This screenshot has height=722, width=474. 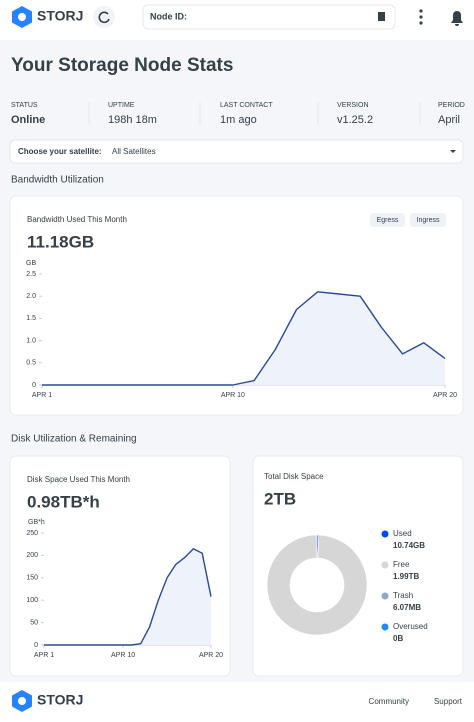 I want to click on legend-label: Used, so click(x=402, y=533).